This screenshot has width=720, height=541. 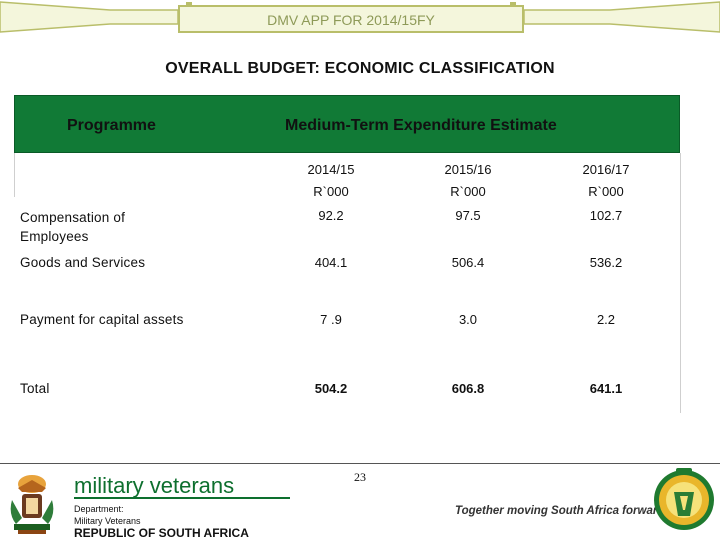 What do you see at coordinates (468, 262) in the screenshot?
I see `value-cell: 506.4` at bounding box center [468, 262].